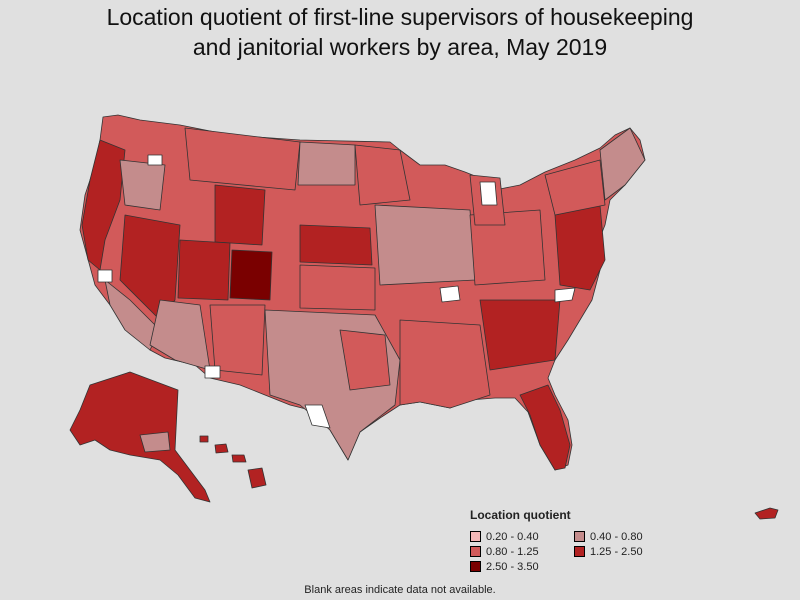 The image size is (800, 600). I want to click on legend-item-2: 0.80 - 1.25, so click(522, 551).